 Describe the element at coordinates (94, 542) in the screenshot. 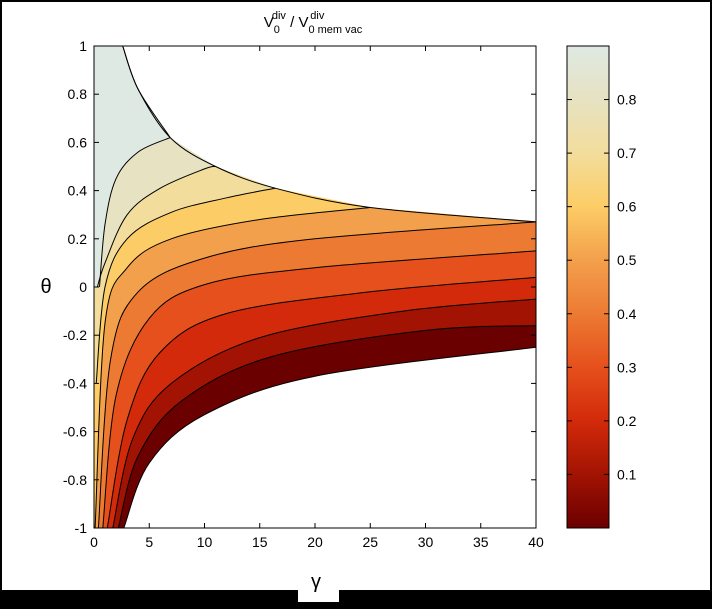

I see `x-tick-label: 0` at that location.